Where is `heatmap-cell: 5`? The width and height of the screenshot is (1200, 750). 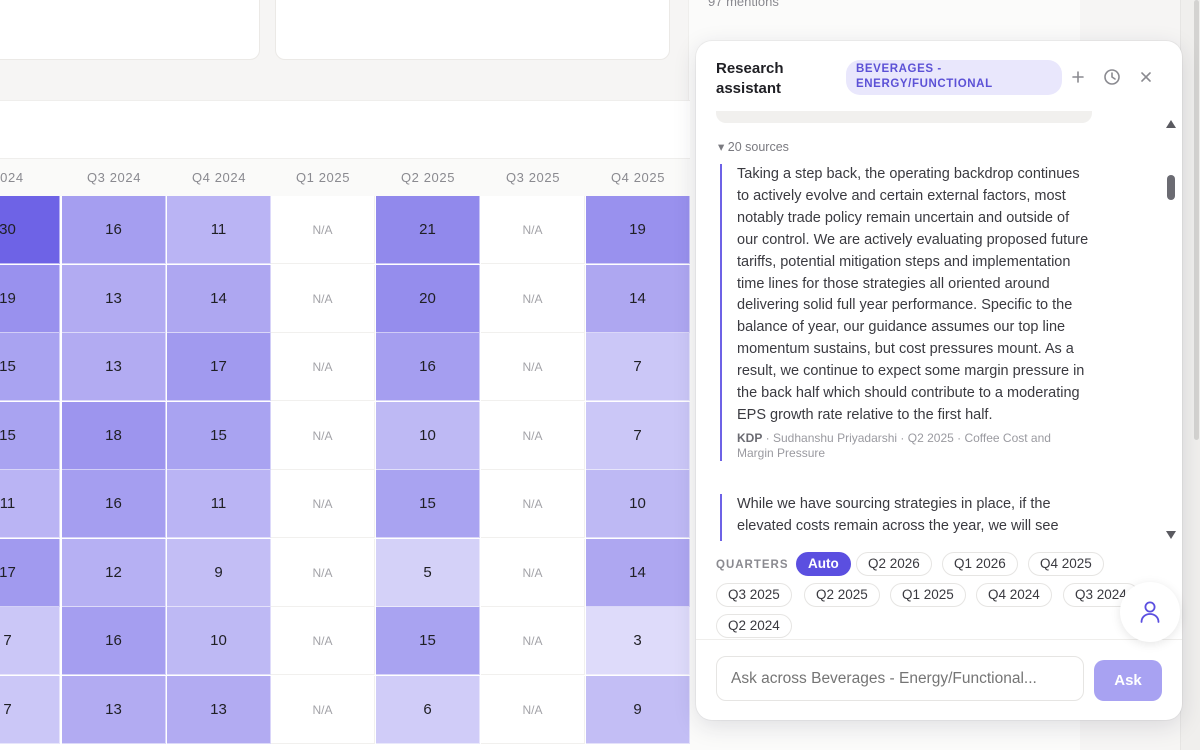
heatmap-cell: 5 is located at coordinates (428, 572).